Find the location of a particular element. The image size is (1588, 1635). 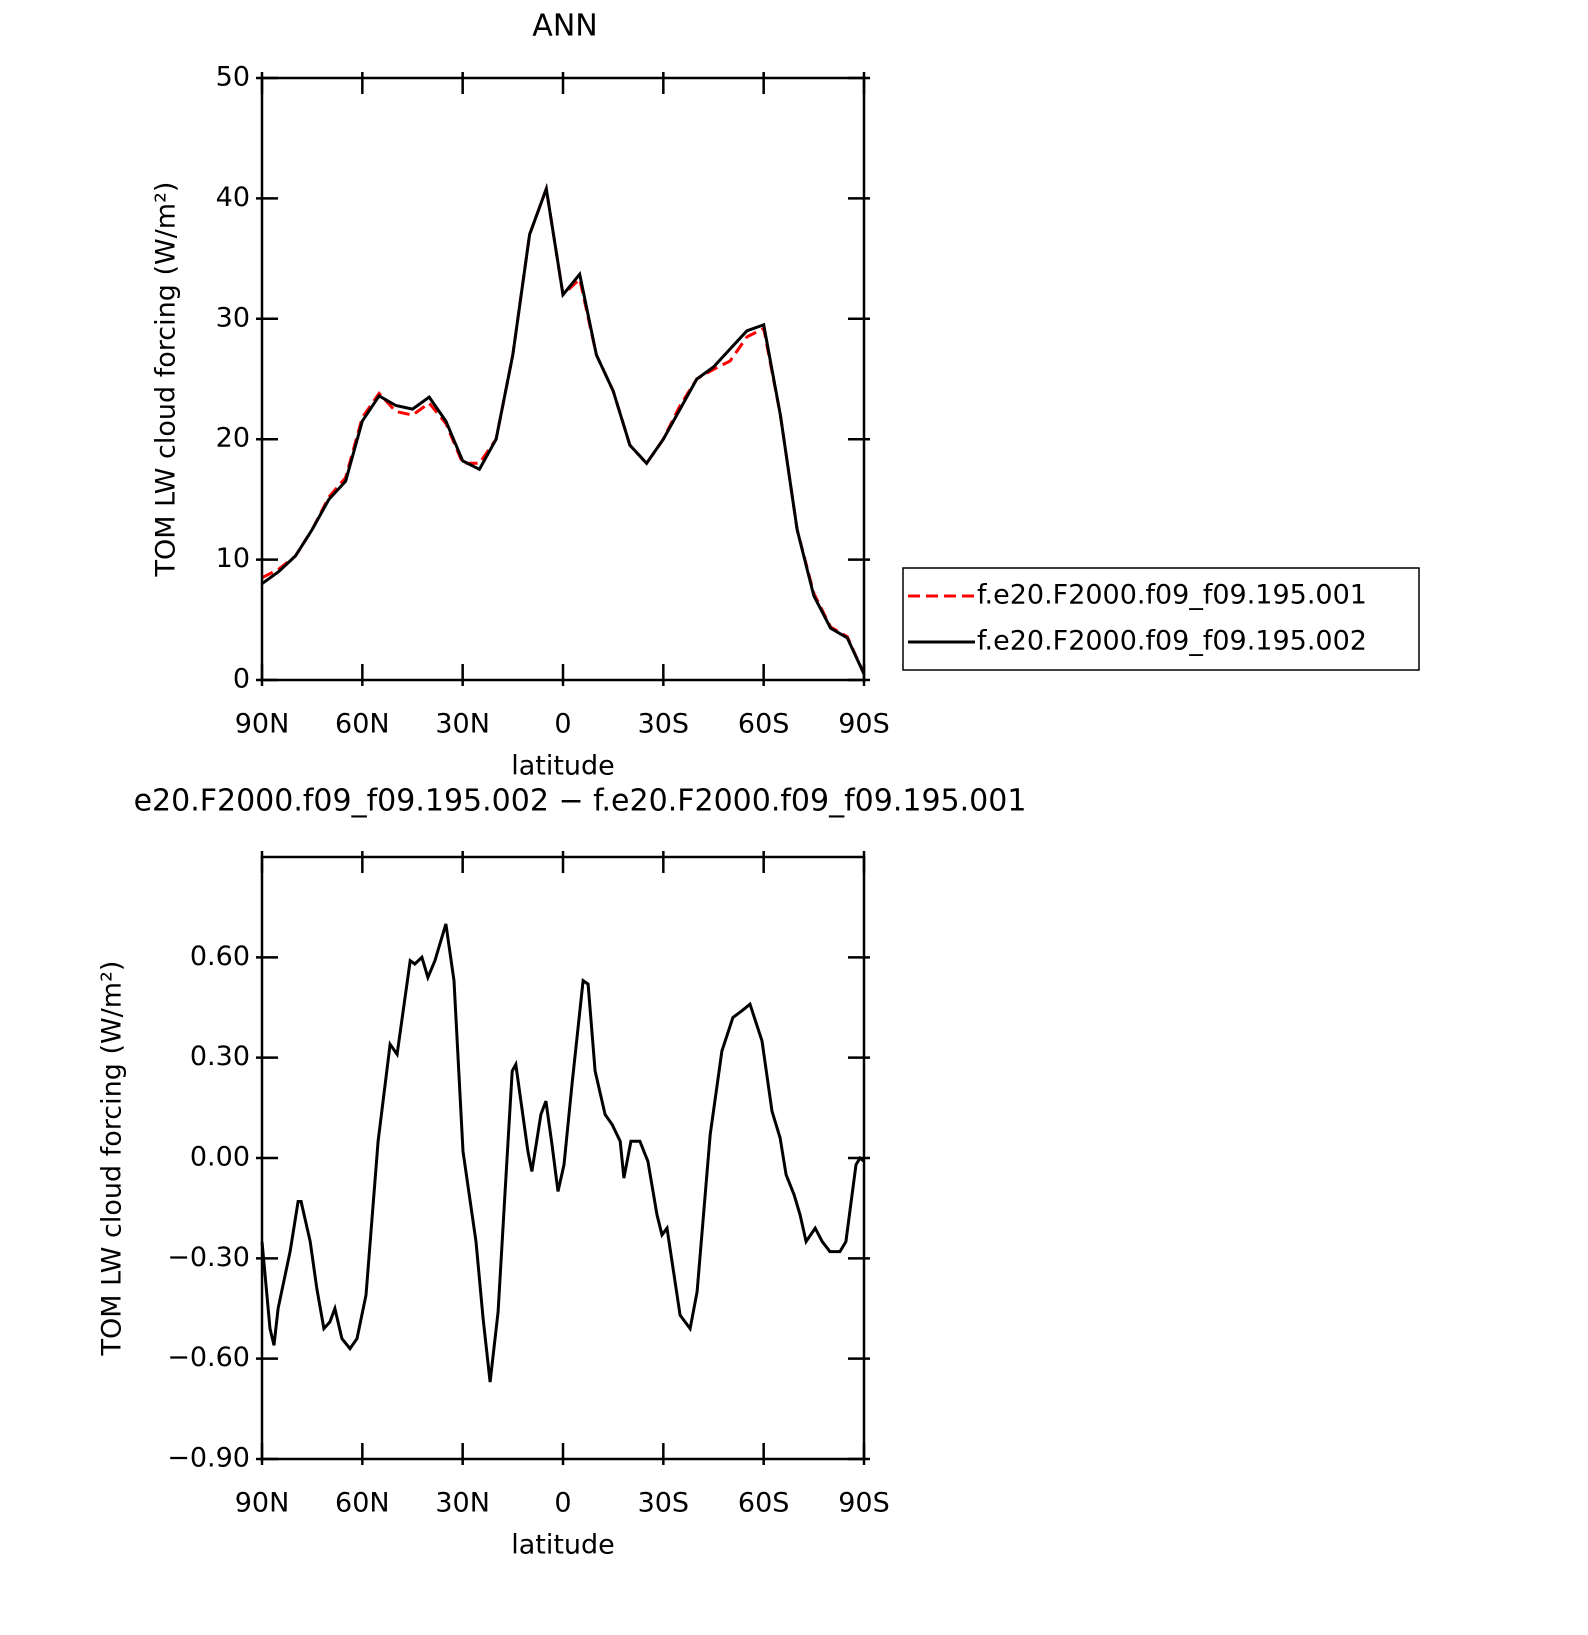

y-tick-label: 0.00 is located at coordinates (220, 1157).